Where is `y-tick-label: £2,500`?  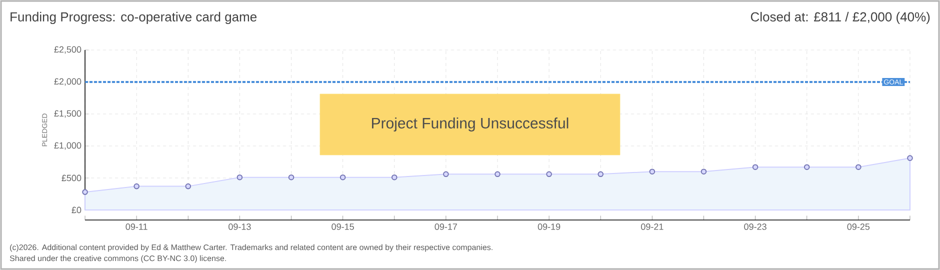
y-tick-label: £2,500 is located at coordinates (68, 50).